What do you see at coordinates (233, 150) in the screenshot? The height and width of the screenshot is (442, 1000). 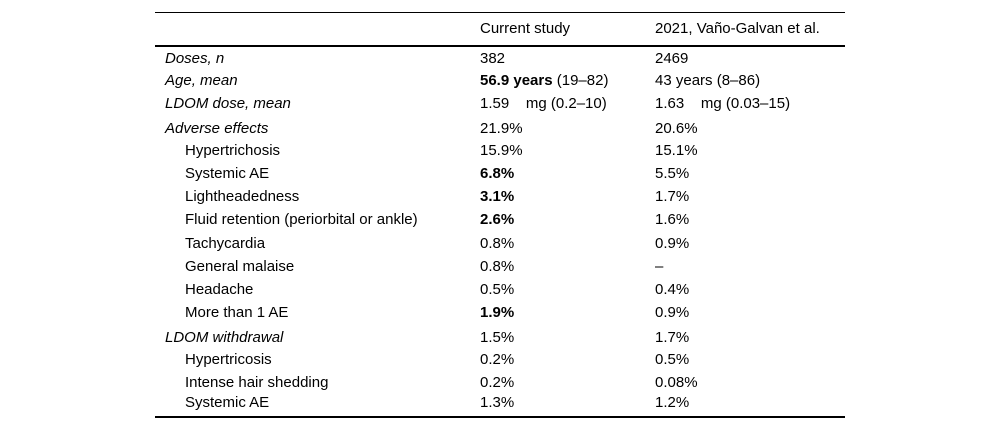 I see `row-label: Hypertrichosis` at bounding box center [233, 150].